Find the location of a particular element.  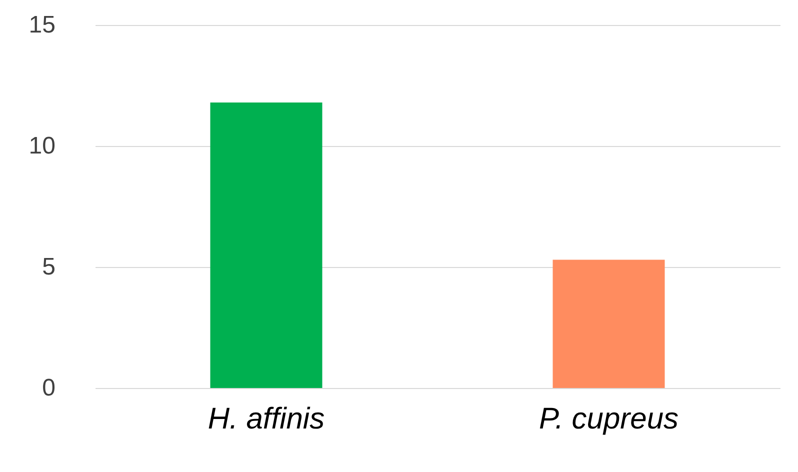

y-tick-label: 5 is located at coordinates (49, 267).